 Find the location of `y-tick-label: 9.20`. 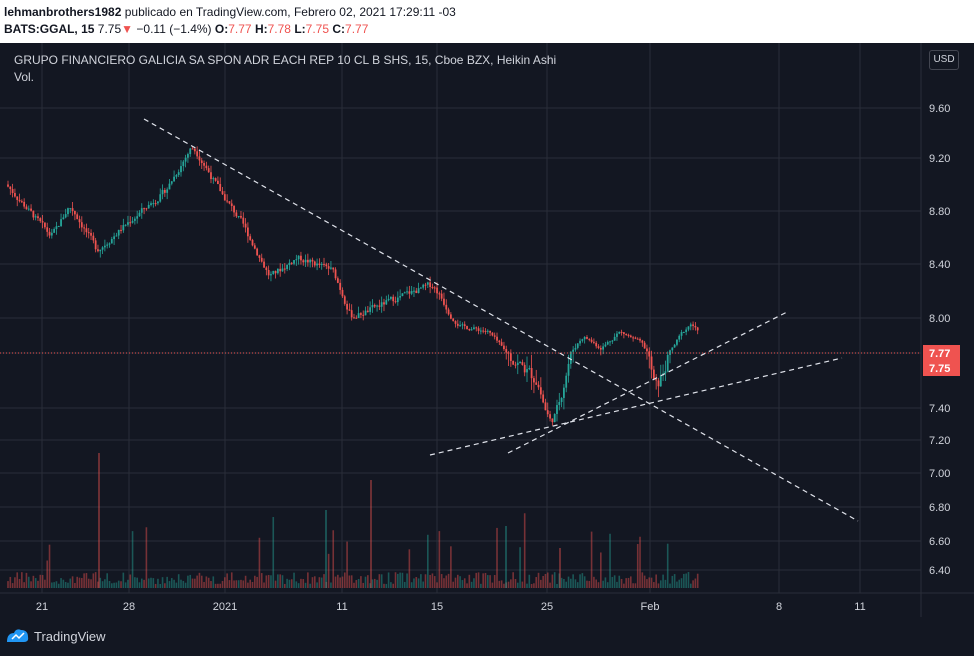

y-tick-label: 9.20 is located at coordinates (939, 159).